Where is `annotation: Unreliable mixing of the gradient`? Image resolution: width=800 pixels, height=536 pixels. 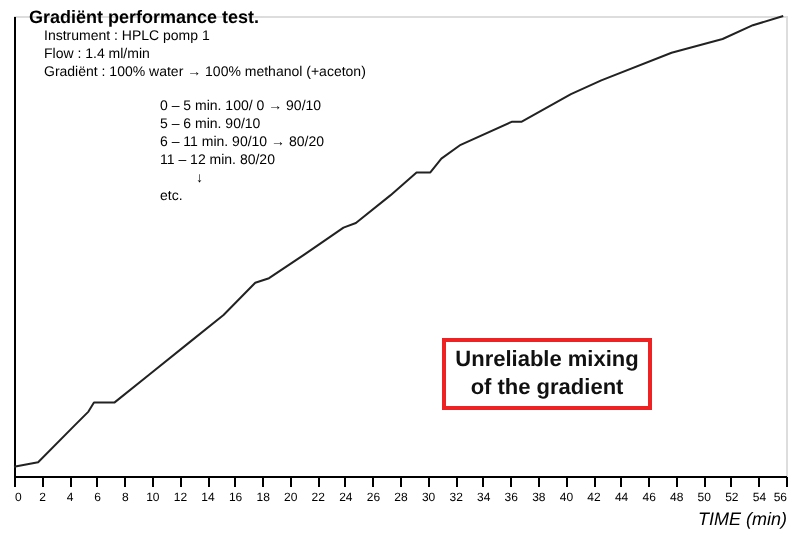 annotation: Unreliable mixing of the gradient is located at coordinates (547, 374).